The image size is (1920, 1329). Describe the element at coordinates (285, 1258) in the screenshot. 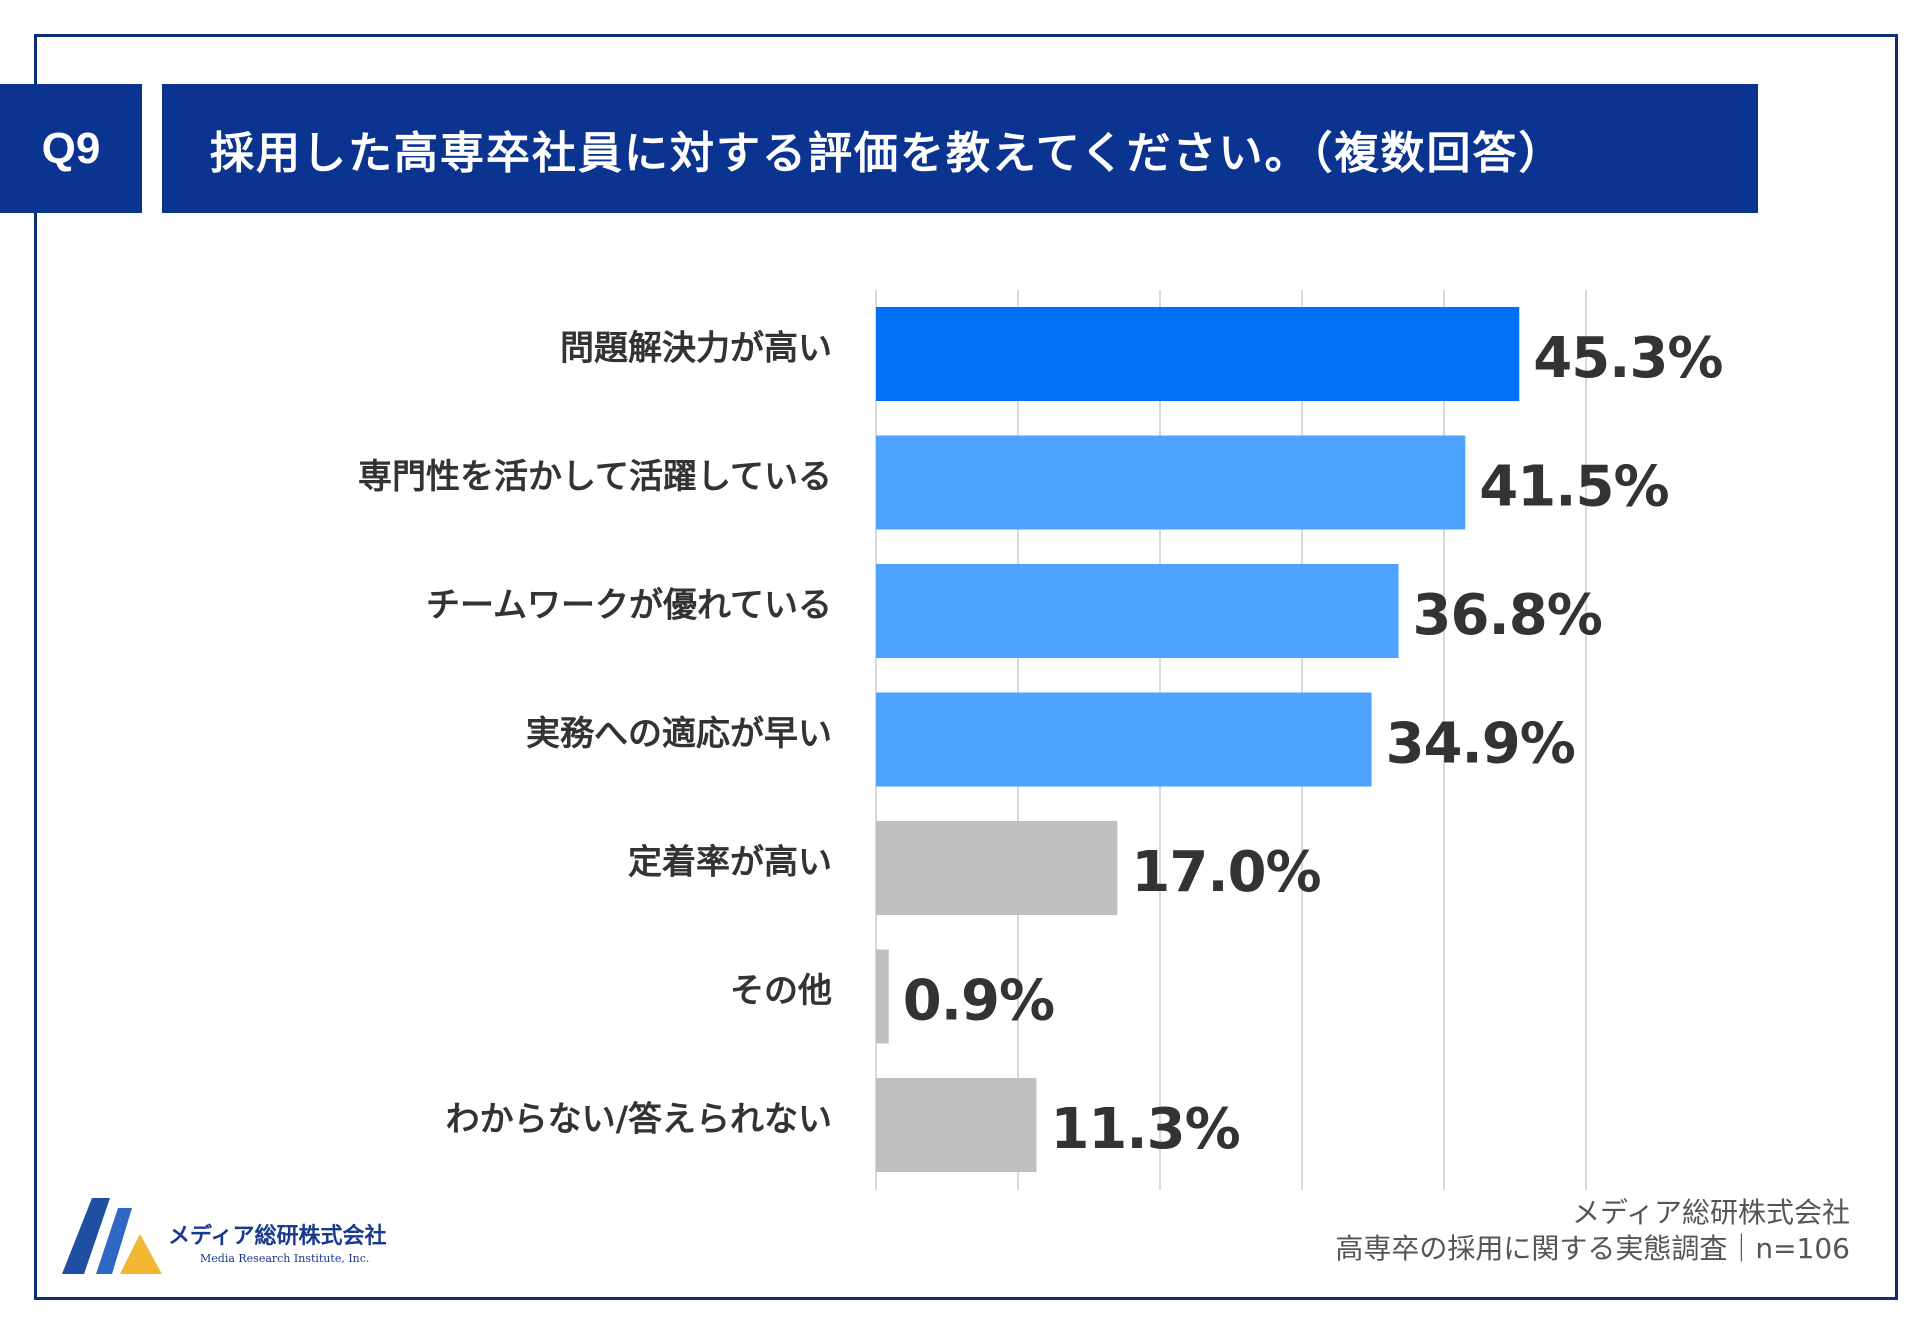

I see `logo-company-english: Media Research Institute, Inc.` at that location.